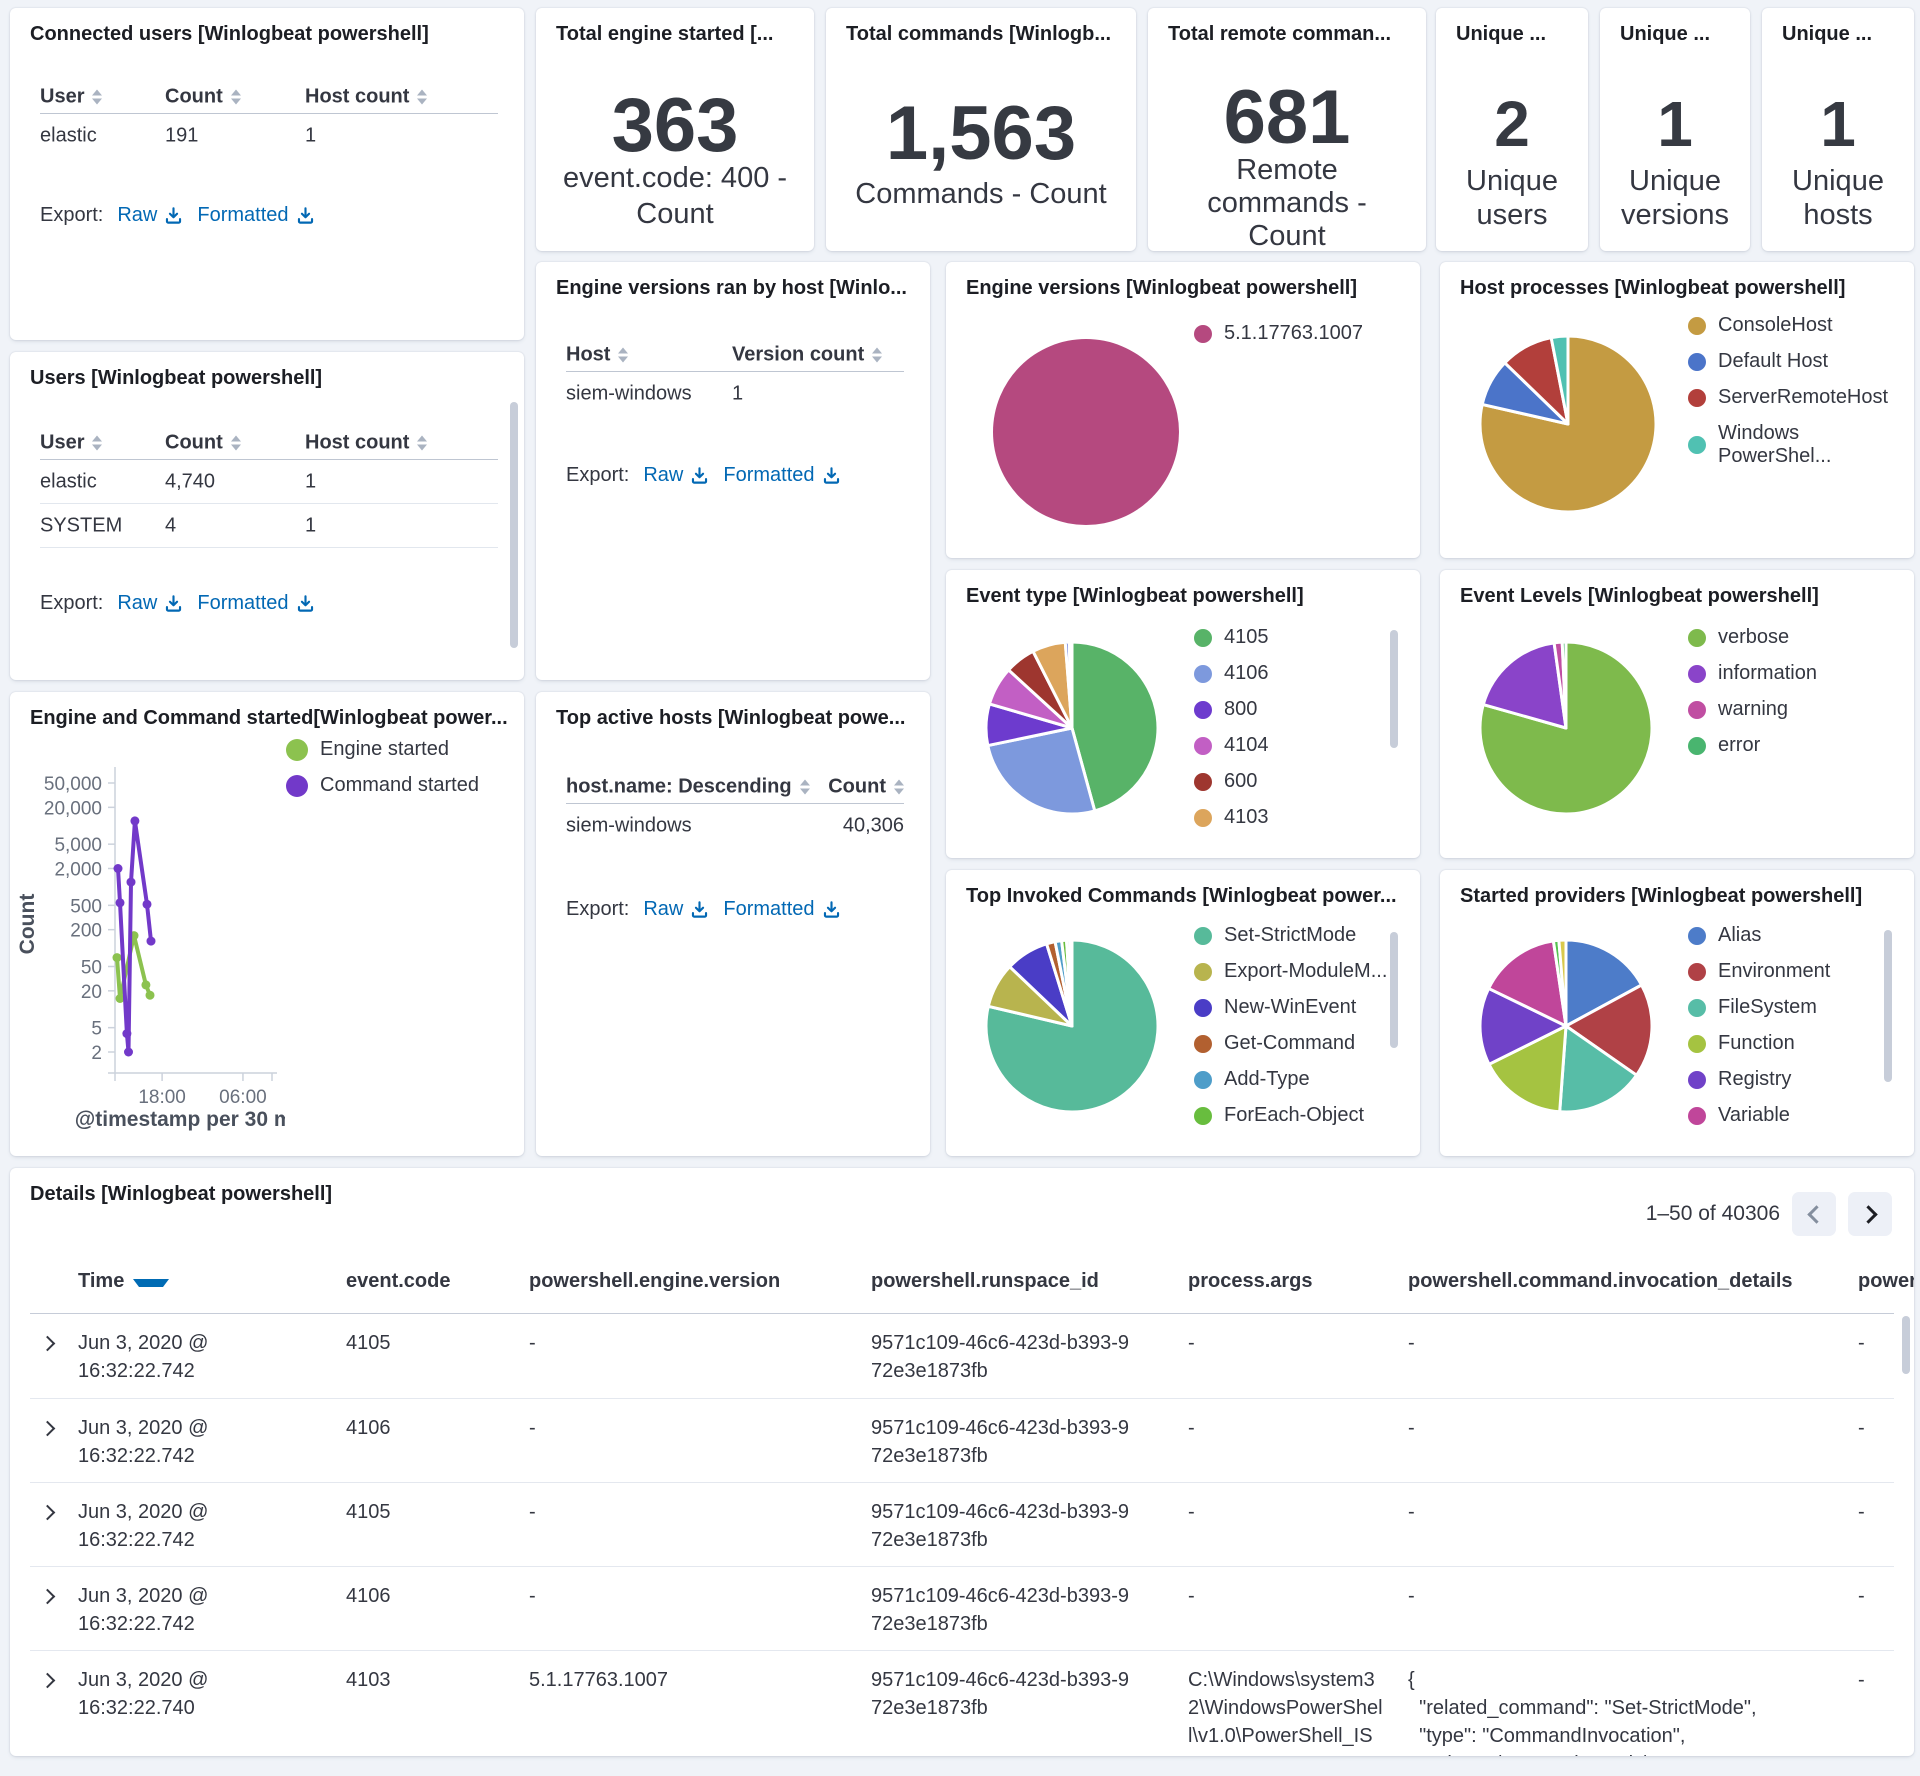 The width and height of the screenshot is (1920, 1776). Describe the element at coordinates (1231, 637) in the screenshot. I see `legend-item: 4105` at that location.